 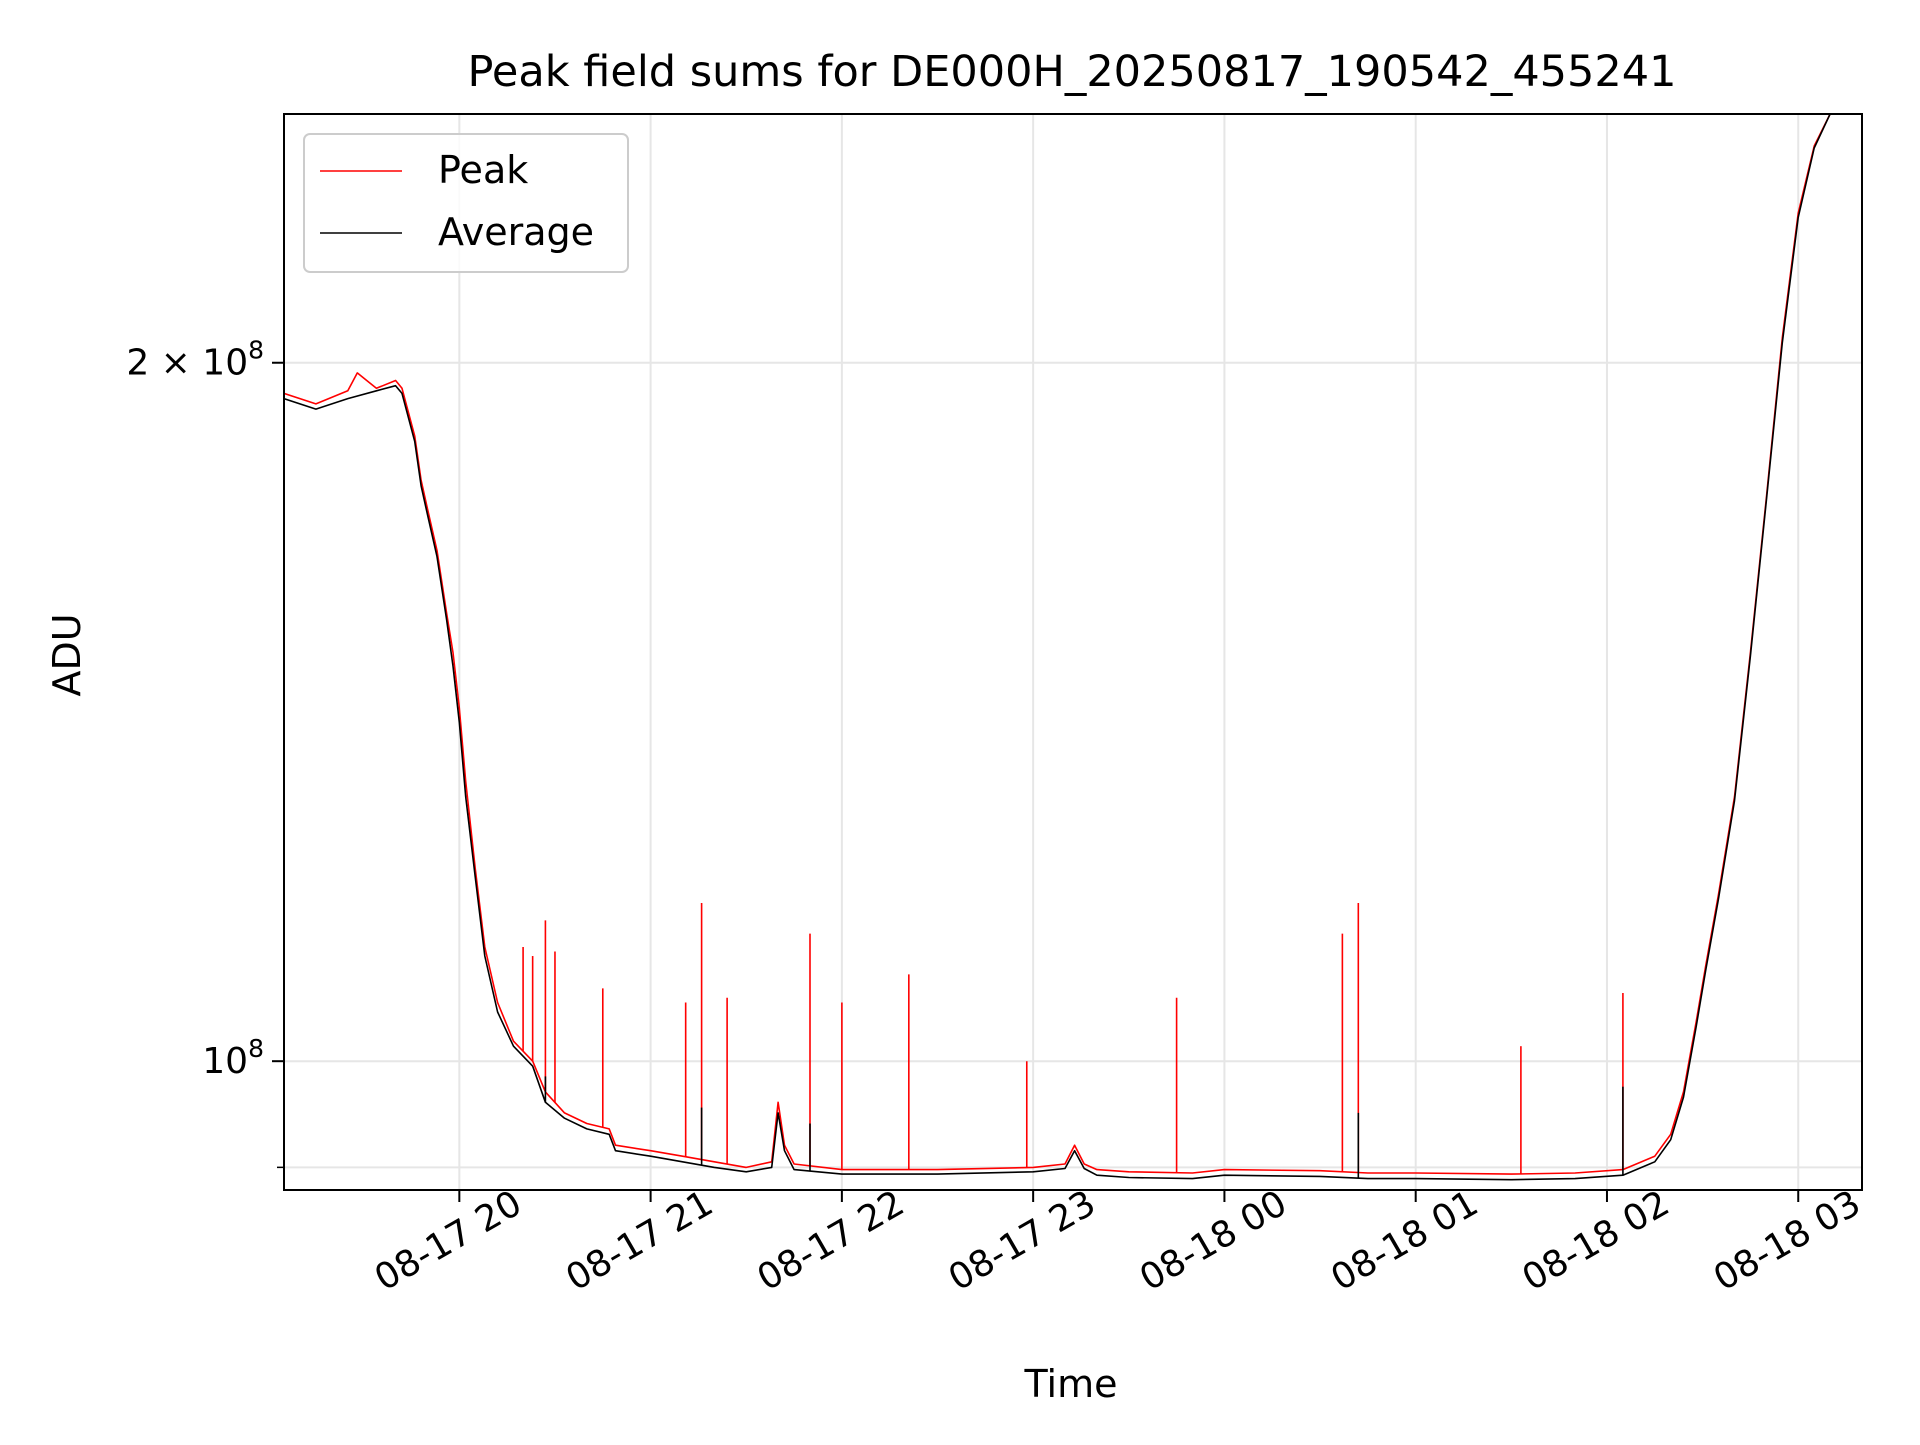 I want to click on y-tick-label: 2 × 108, so click(x=195, y=360).